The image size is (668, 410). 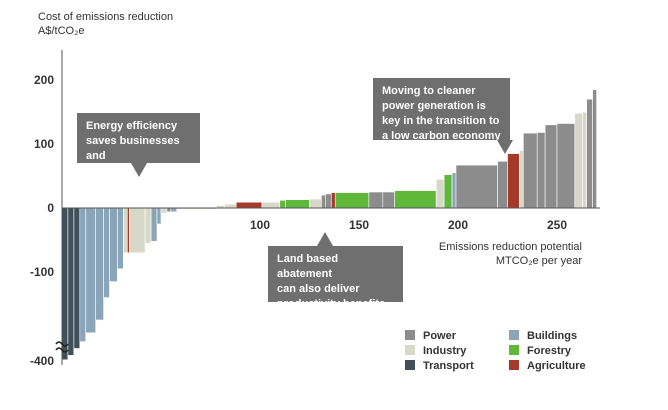 What do you see at coordinates (549, 351) in the screenshot?
I see `legend-label-forestry: Forestry` at bounding box center [549, 351].